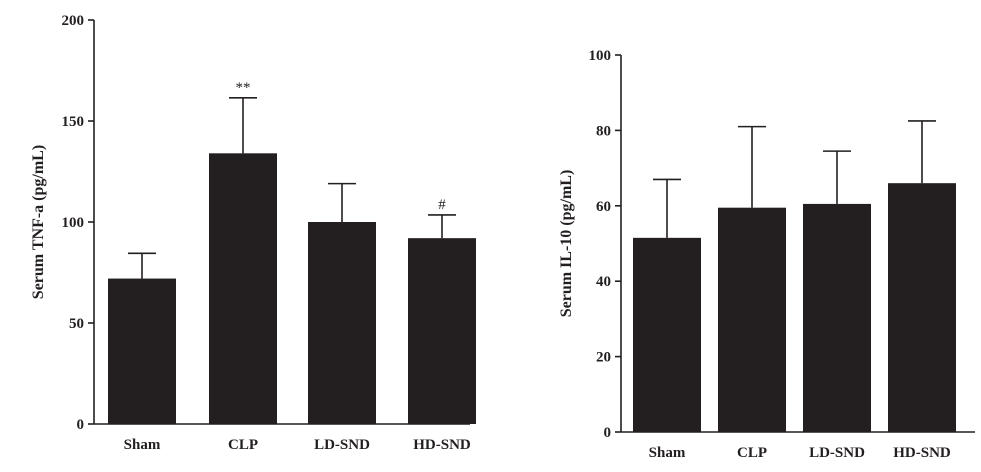  Describe the element at coordinates (442, 205) in the screenshot. I see `significance-marker: #` at that location.